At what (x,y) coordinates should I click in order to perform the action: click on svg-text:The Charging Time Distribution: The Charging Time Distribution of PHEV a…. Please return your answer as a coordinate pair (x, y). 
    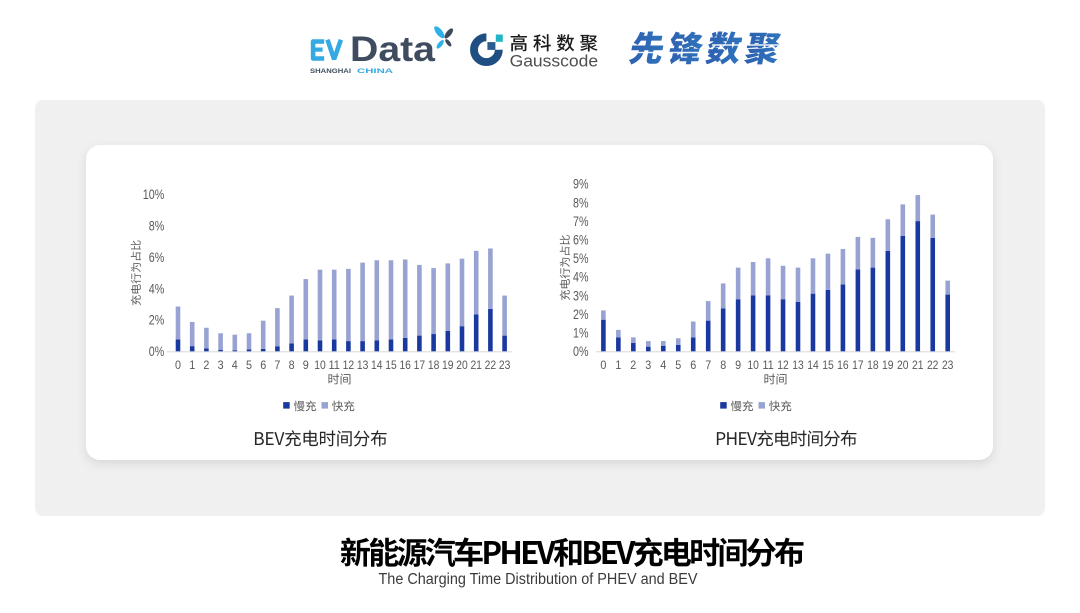
    Looking at the image, I should click on (539, 579).